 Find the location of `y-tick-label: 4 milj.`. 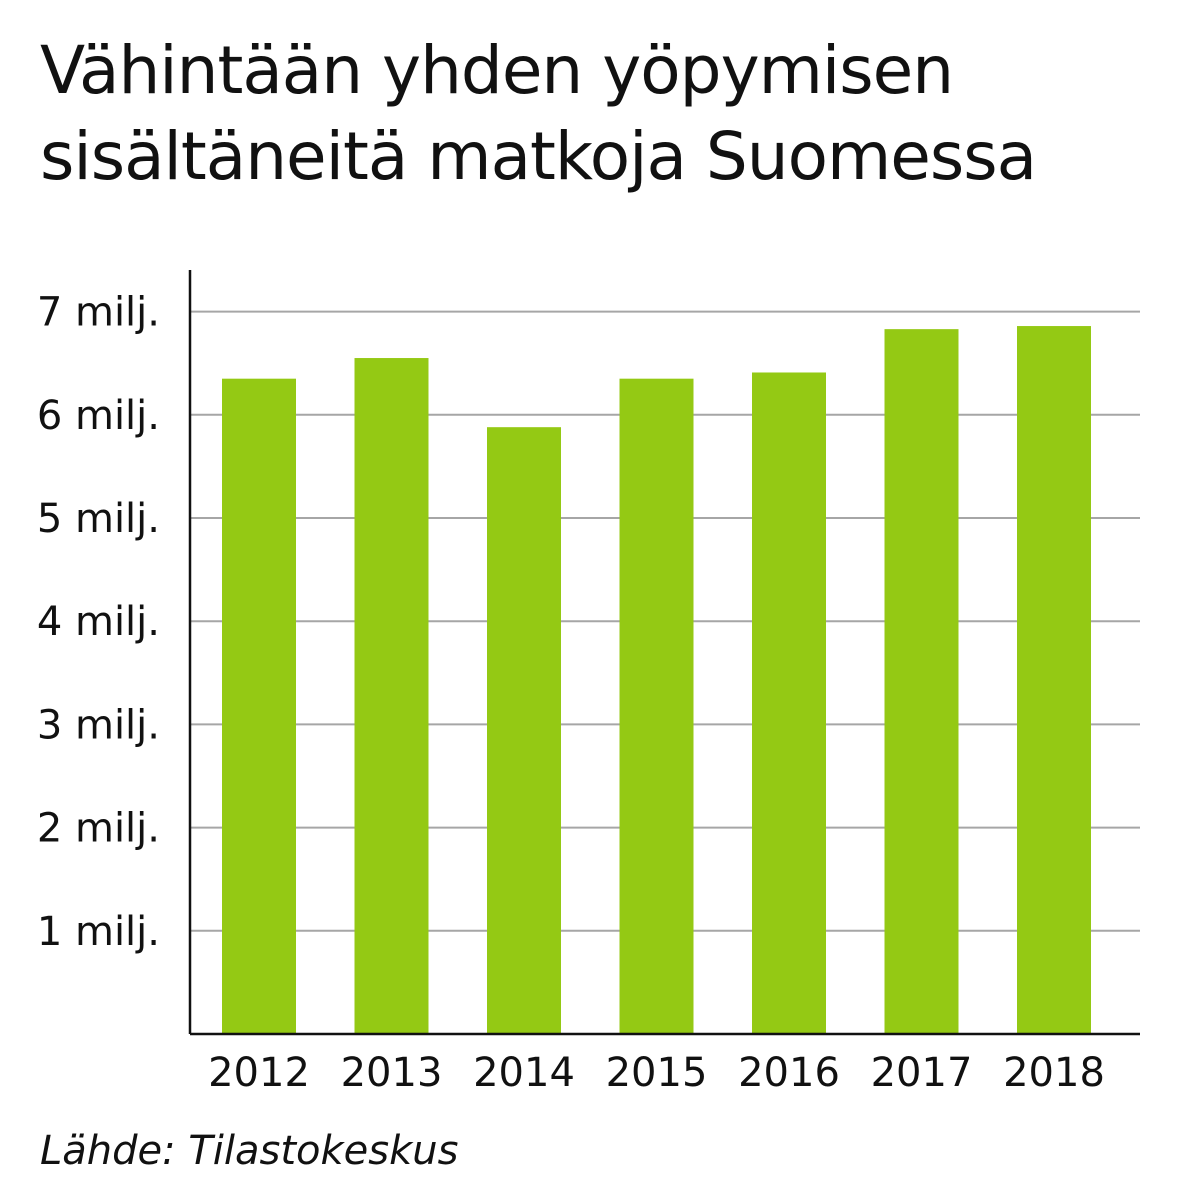

y-tick-label: 4 milj. is located at coordinates (98, 622).